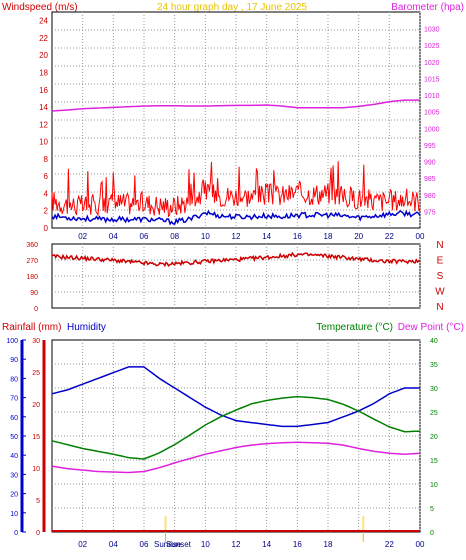 Image resolution: width=466 pixels, height=560 pixels. What do you see at coordinates (434, 437) in the screenshot?
I see `temperature-tick-label: 20` at bounding box center [434, 437].